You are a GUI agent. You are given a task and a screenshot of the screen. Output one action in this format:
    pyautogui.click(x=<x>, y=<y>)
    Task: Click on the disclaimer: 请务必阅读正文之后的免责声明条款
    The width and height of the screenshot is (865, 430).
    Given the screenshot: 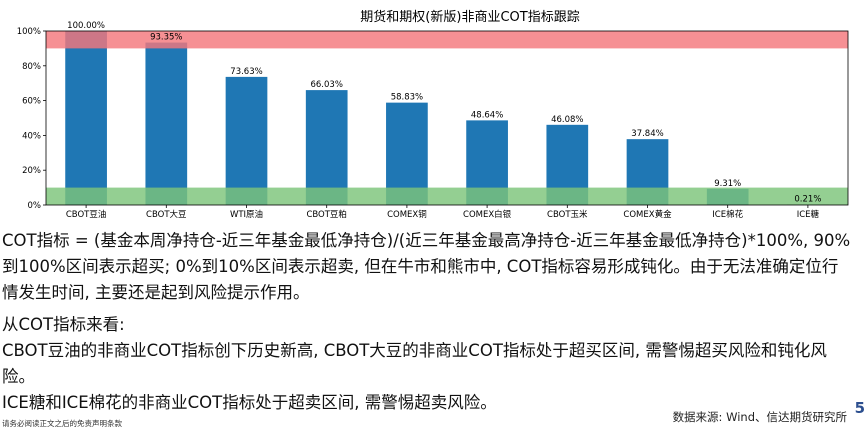 What is the action you would take?
    pyautogui.click(x=62, y=423)
    